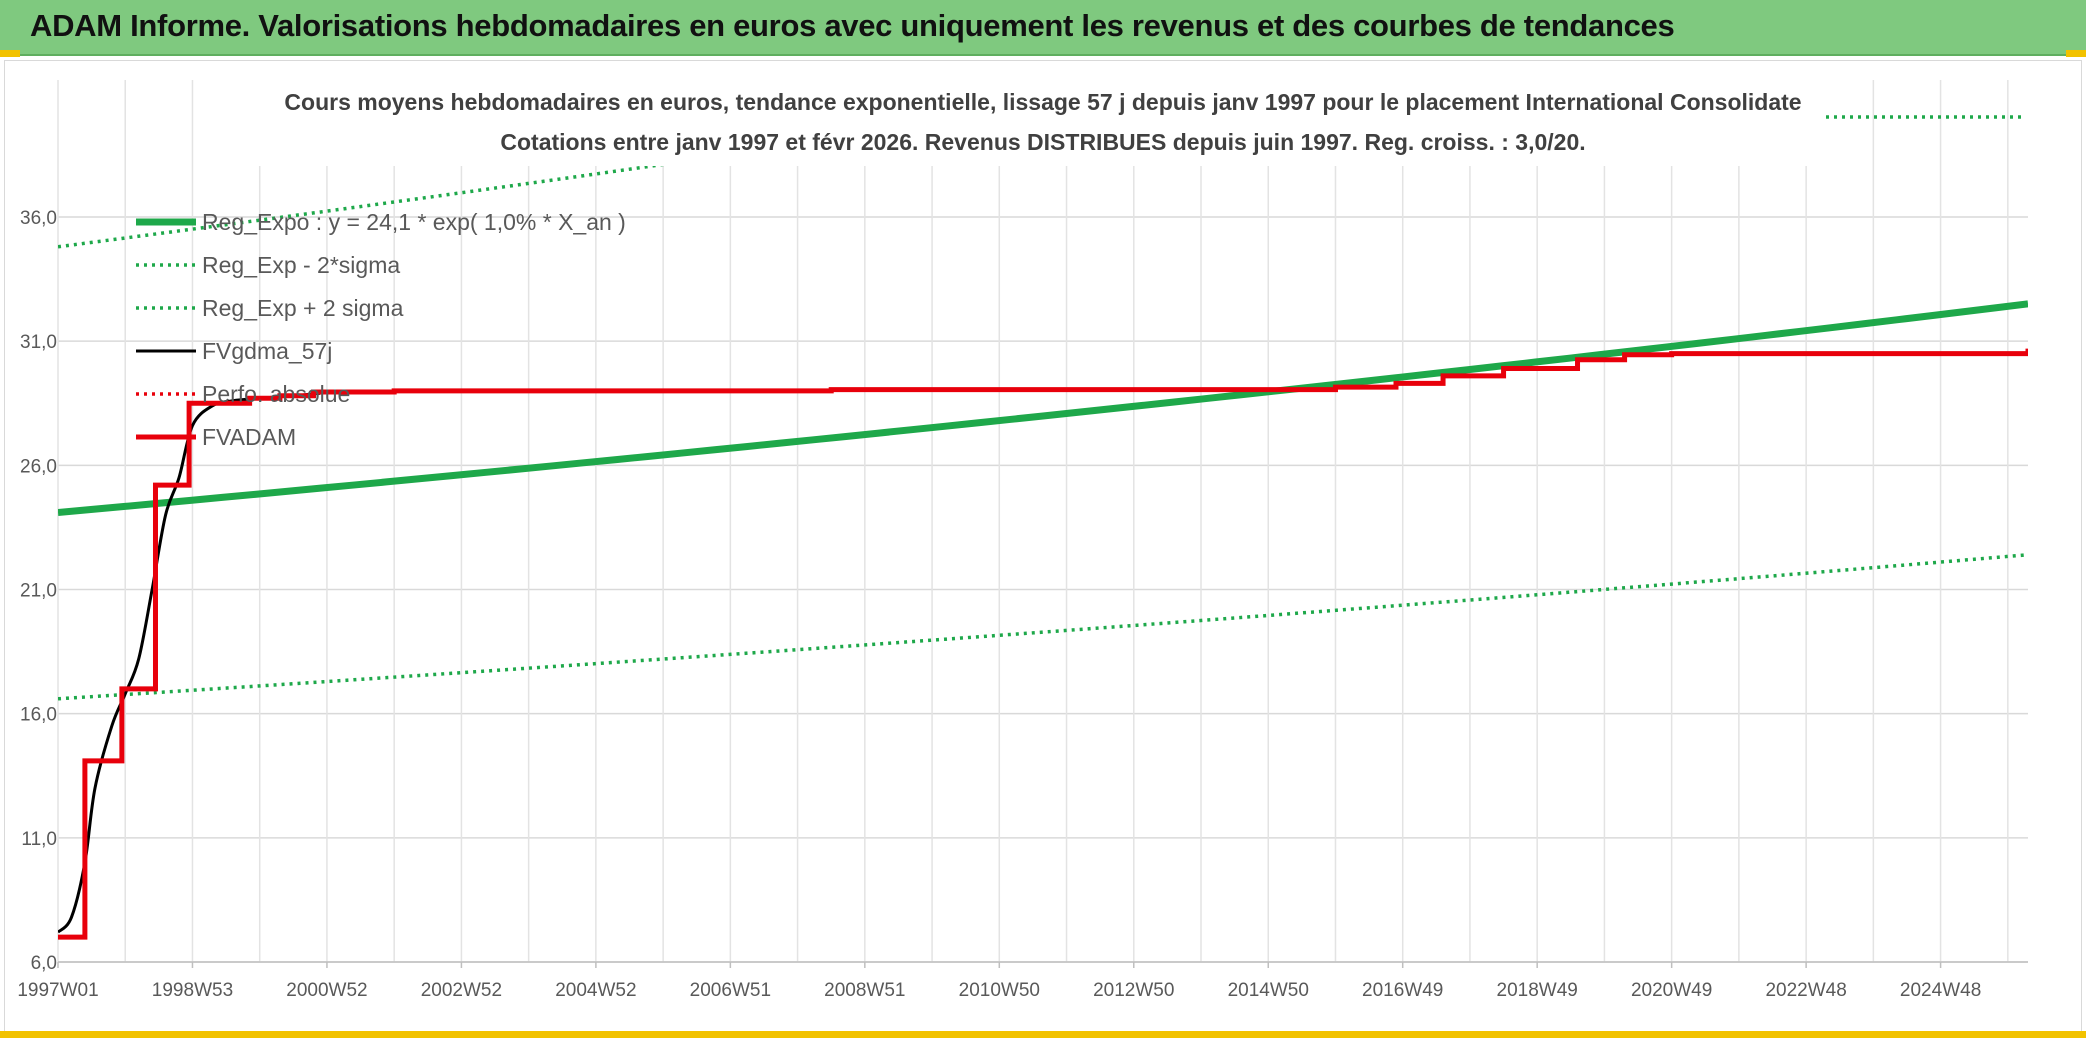 The width and height of the screenshot is (2086, 1038). What do you see at coordinates (1940, 990) in the screenshot?
I see `x-tick-label: 2024W48` at bounding box center [1940, 990].